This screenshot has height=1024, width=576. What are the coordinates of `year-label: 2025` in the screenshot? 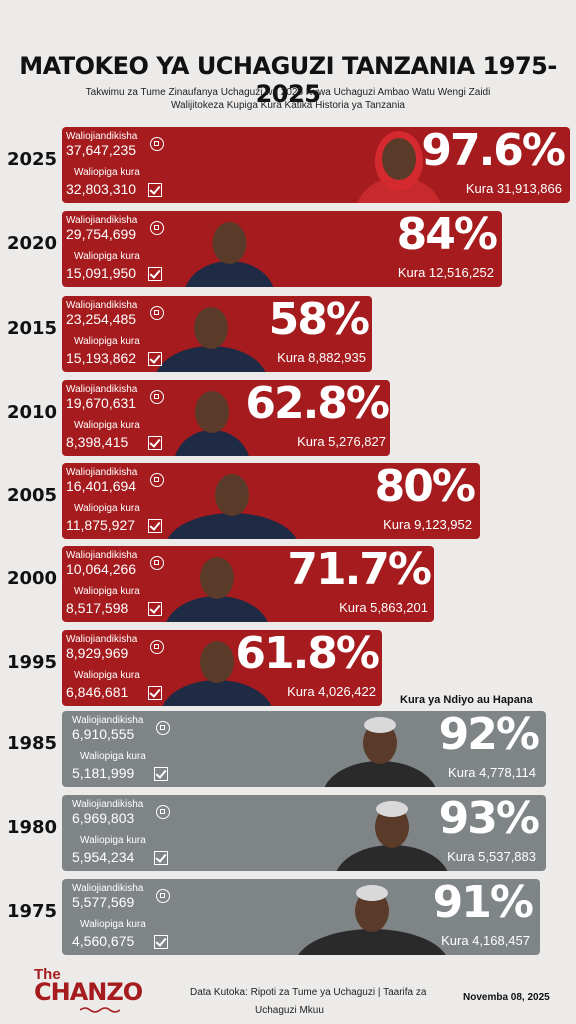 It's located at (32, 159).